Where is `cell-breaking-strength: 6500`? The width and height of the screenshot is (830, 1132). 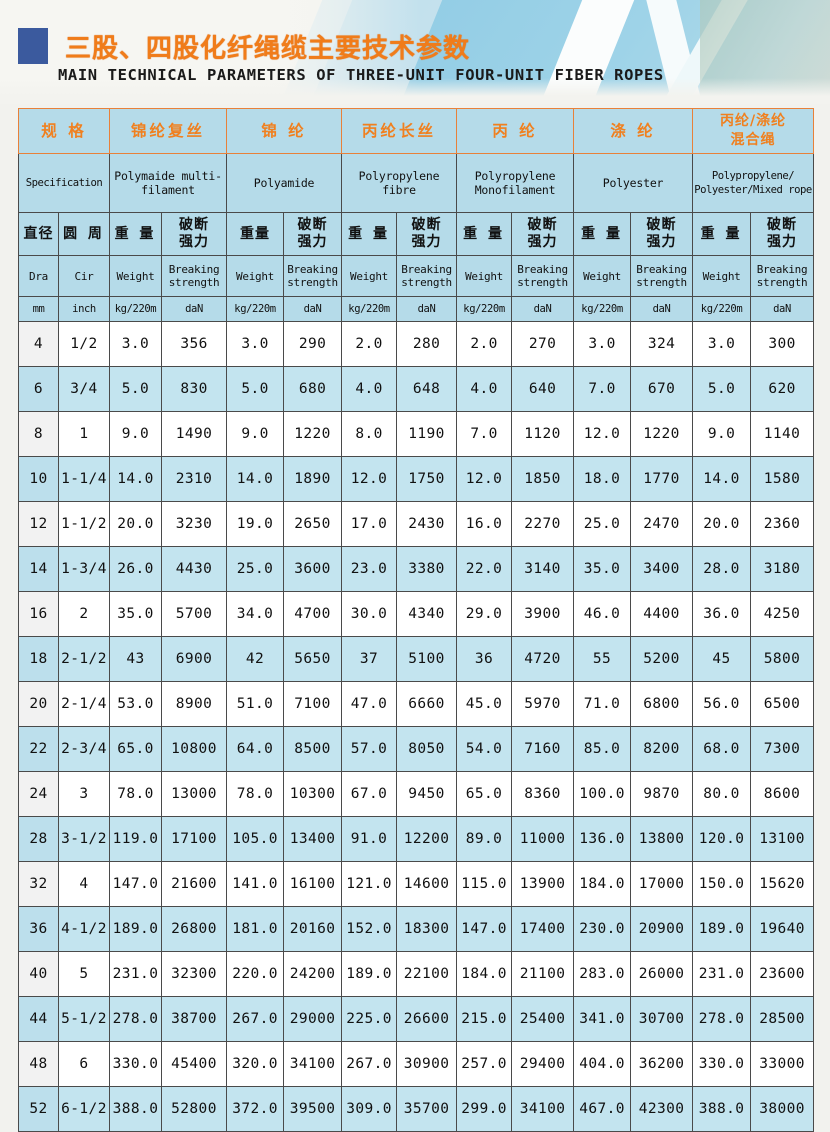
cell-breaking-strength: 6500 is located at coordinates (782, 704).